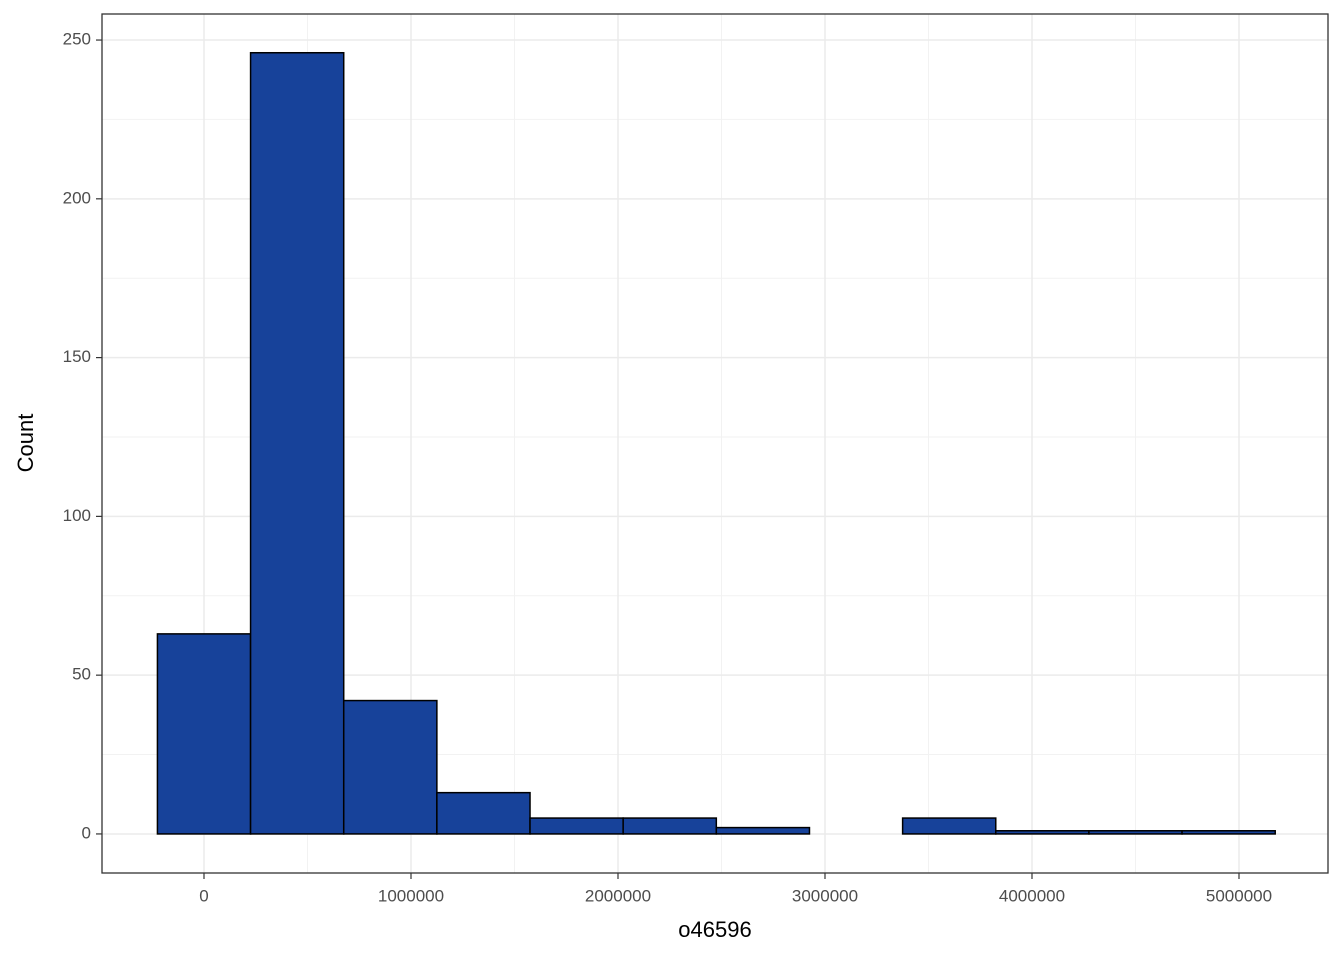 Image resolution: width=1344 pixels, height=960 pixels. Describe the element at coordinates (77, 356) in the screenshot. I see `y-tick-label: 150` at that location.